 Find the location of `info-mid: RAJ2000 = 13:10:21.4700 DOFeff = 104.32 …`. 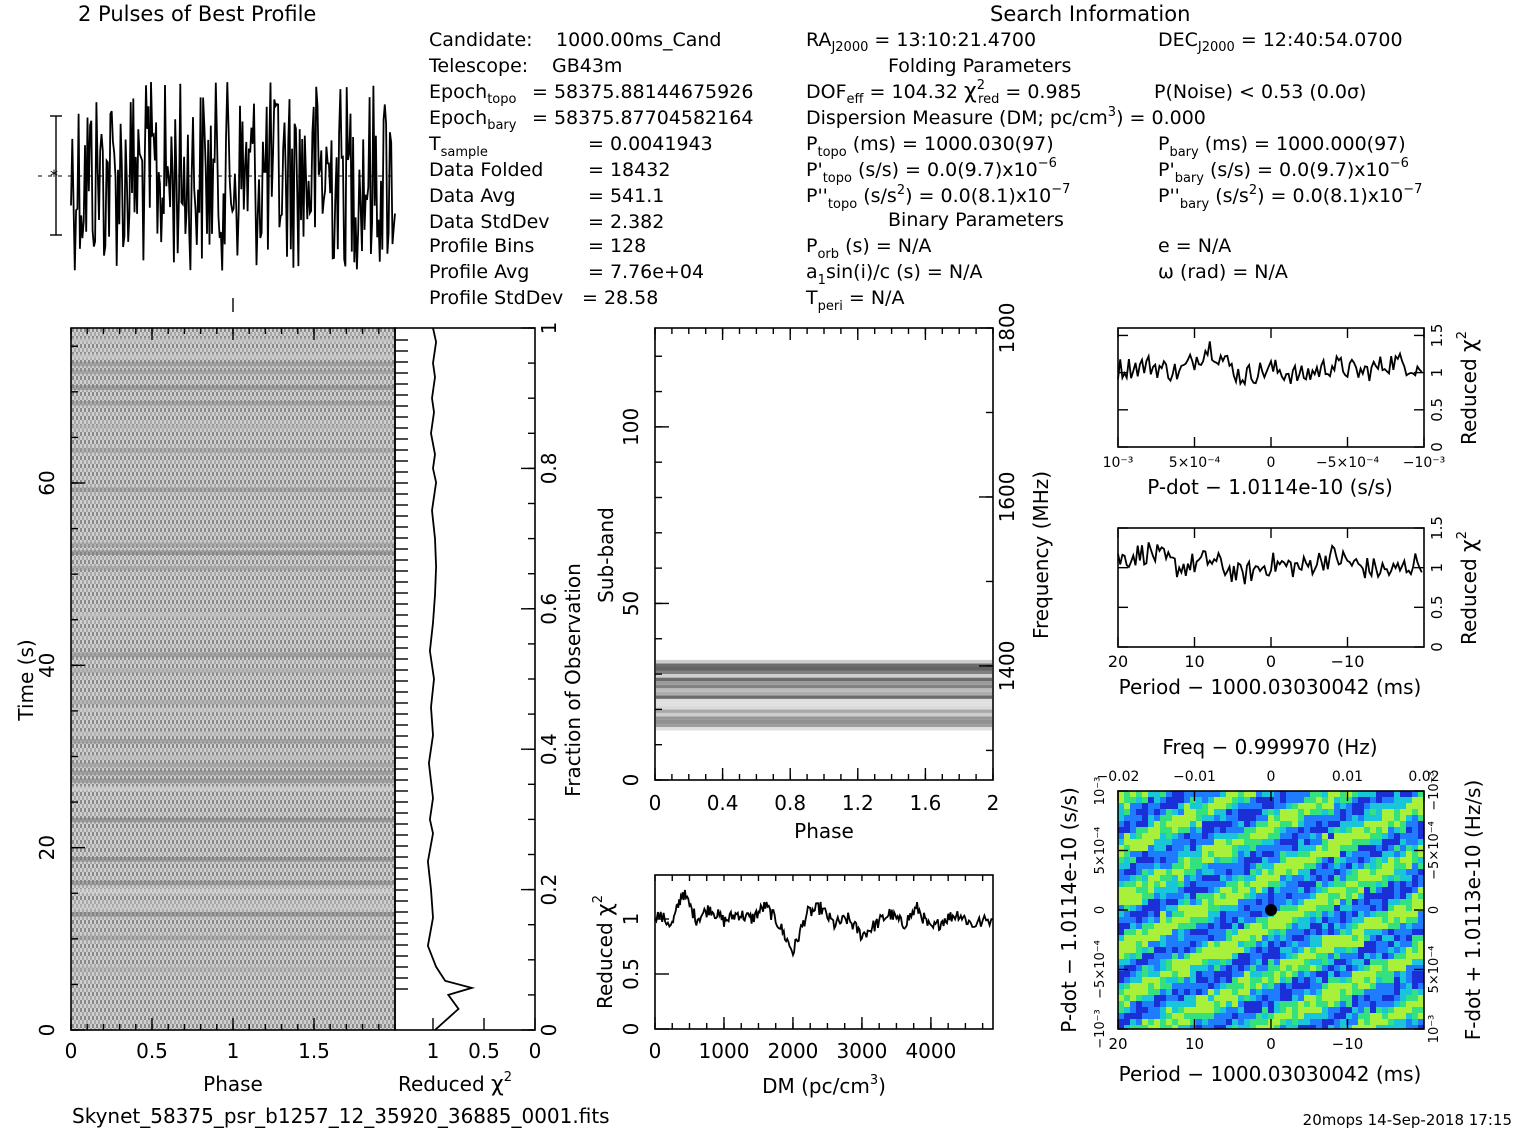

info-mid: RAJ2000 = 13:10:21.4700 DOFeff = 104.32 … is located at coordinates (1113, 171).